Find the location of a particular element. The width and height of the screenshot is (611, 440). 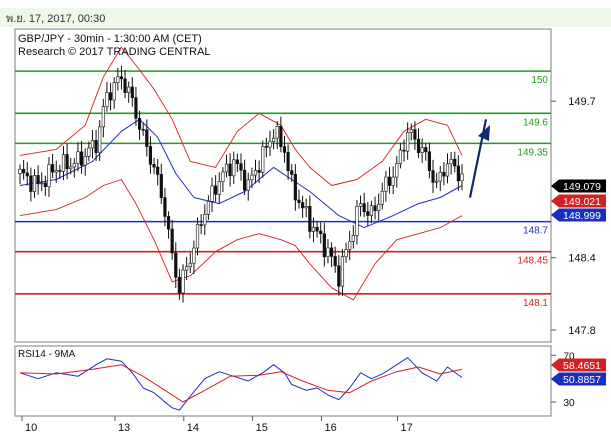

price-label-box-blue is located at coordinates (578, 215).